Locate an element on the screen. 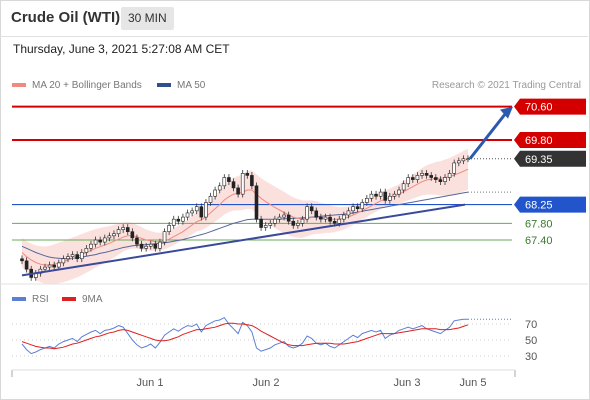 This screenshot has width=590, height=400. timeframe-badge: 30 MIN is located at coordinates (147, 18).